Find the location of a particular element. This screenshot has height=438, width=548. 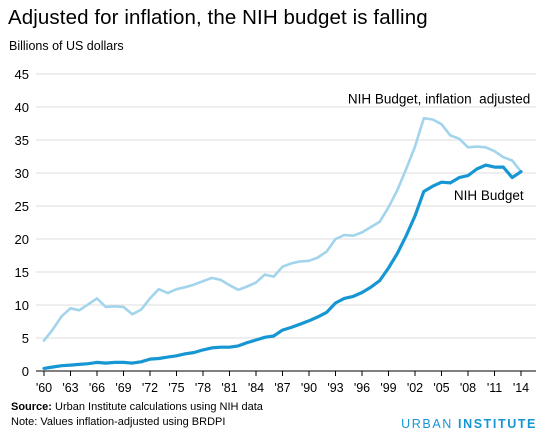

y-tick-label: 20 is located at coordinates (22, 239).